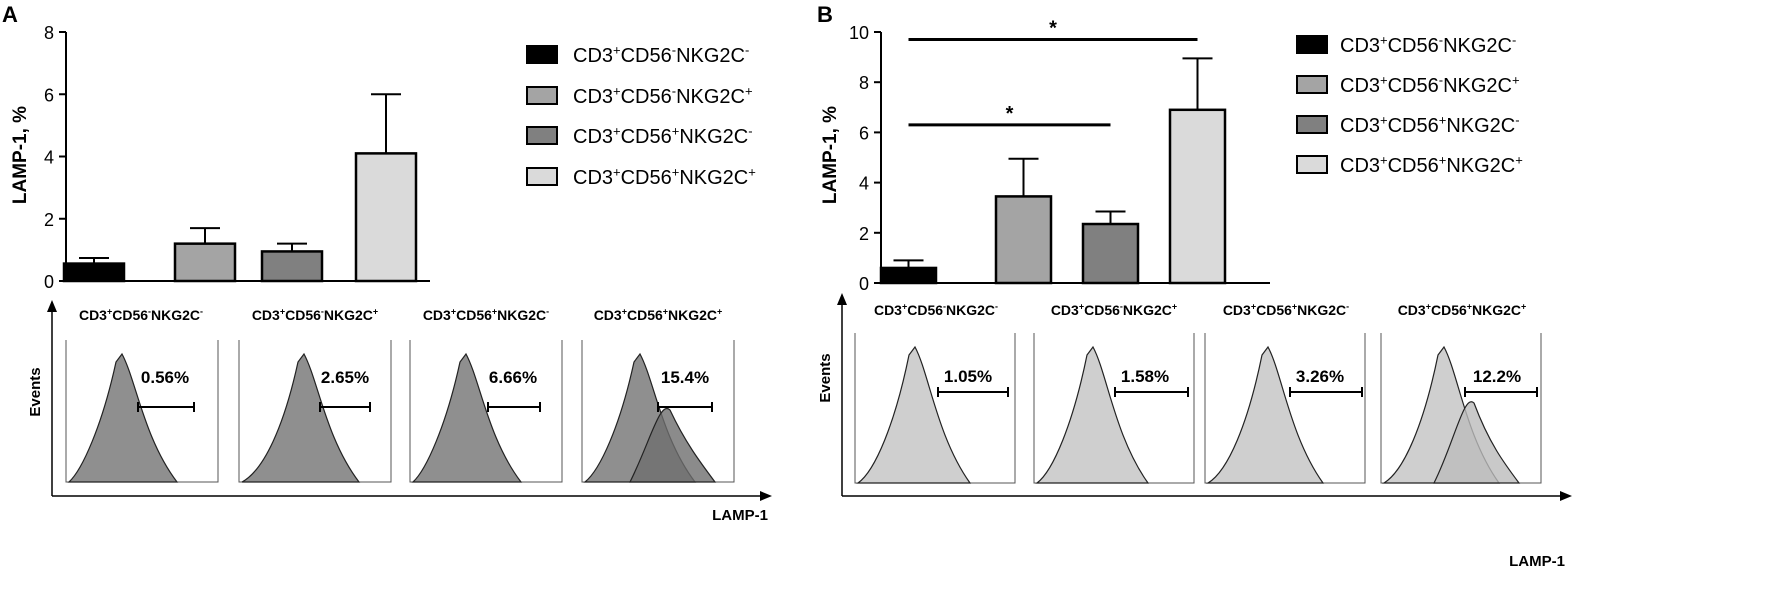 The image size is (1769, 592). What do you see at coordinates (1480, 126) in the screenshot?
I see `legend-label-3-tail: NKG2C` at bounding box center [1480, 126].